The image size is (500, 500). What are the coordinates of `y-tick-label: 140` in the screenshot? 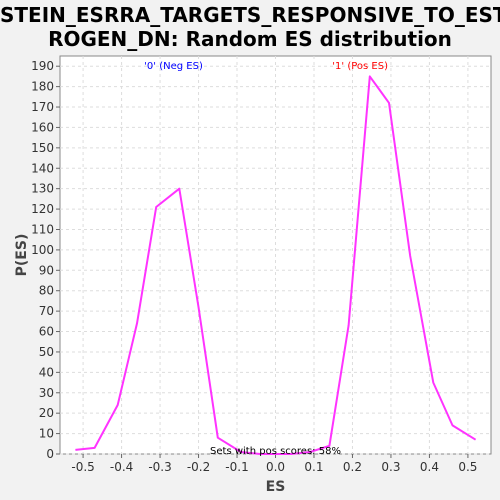 It's located at (42, 168).